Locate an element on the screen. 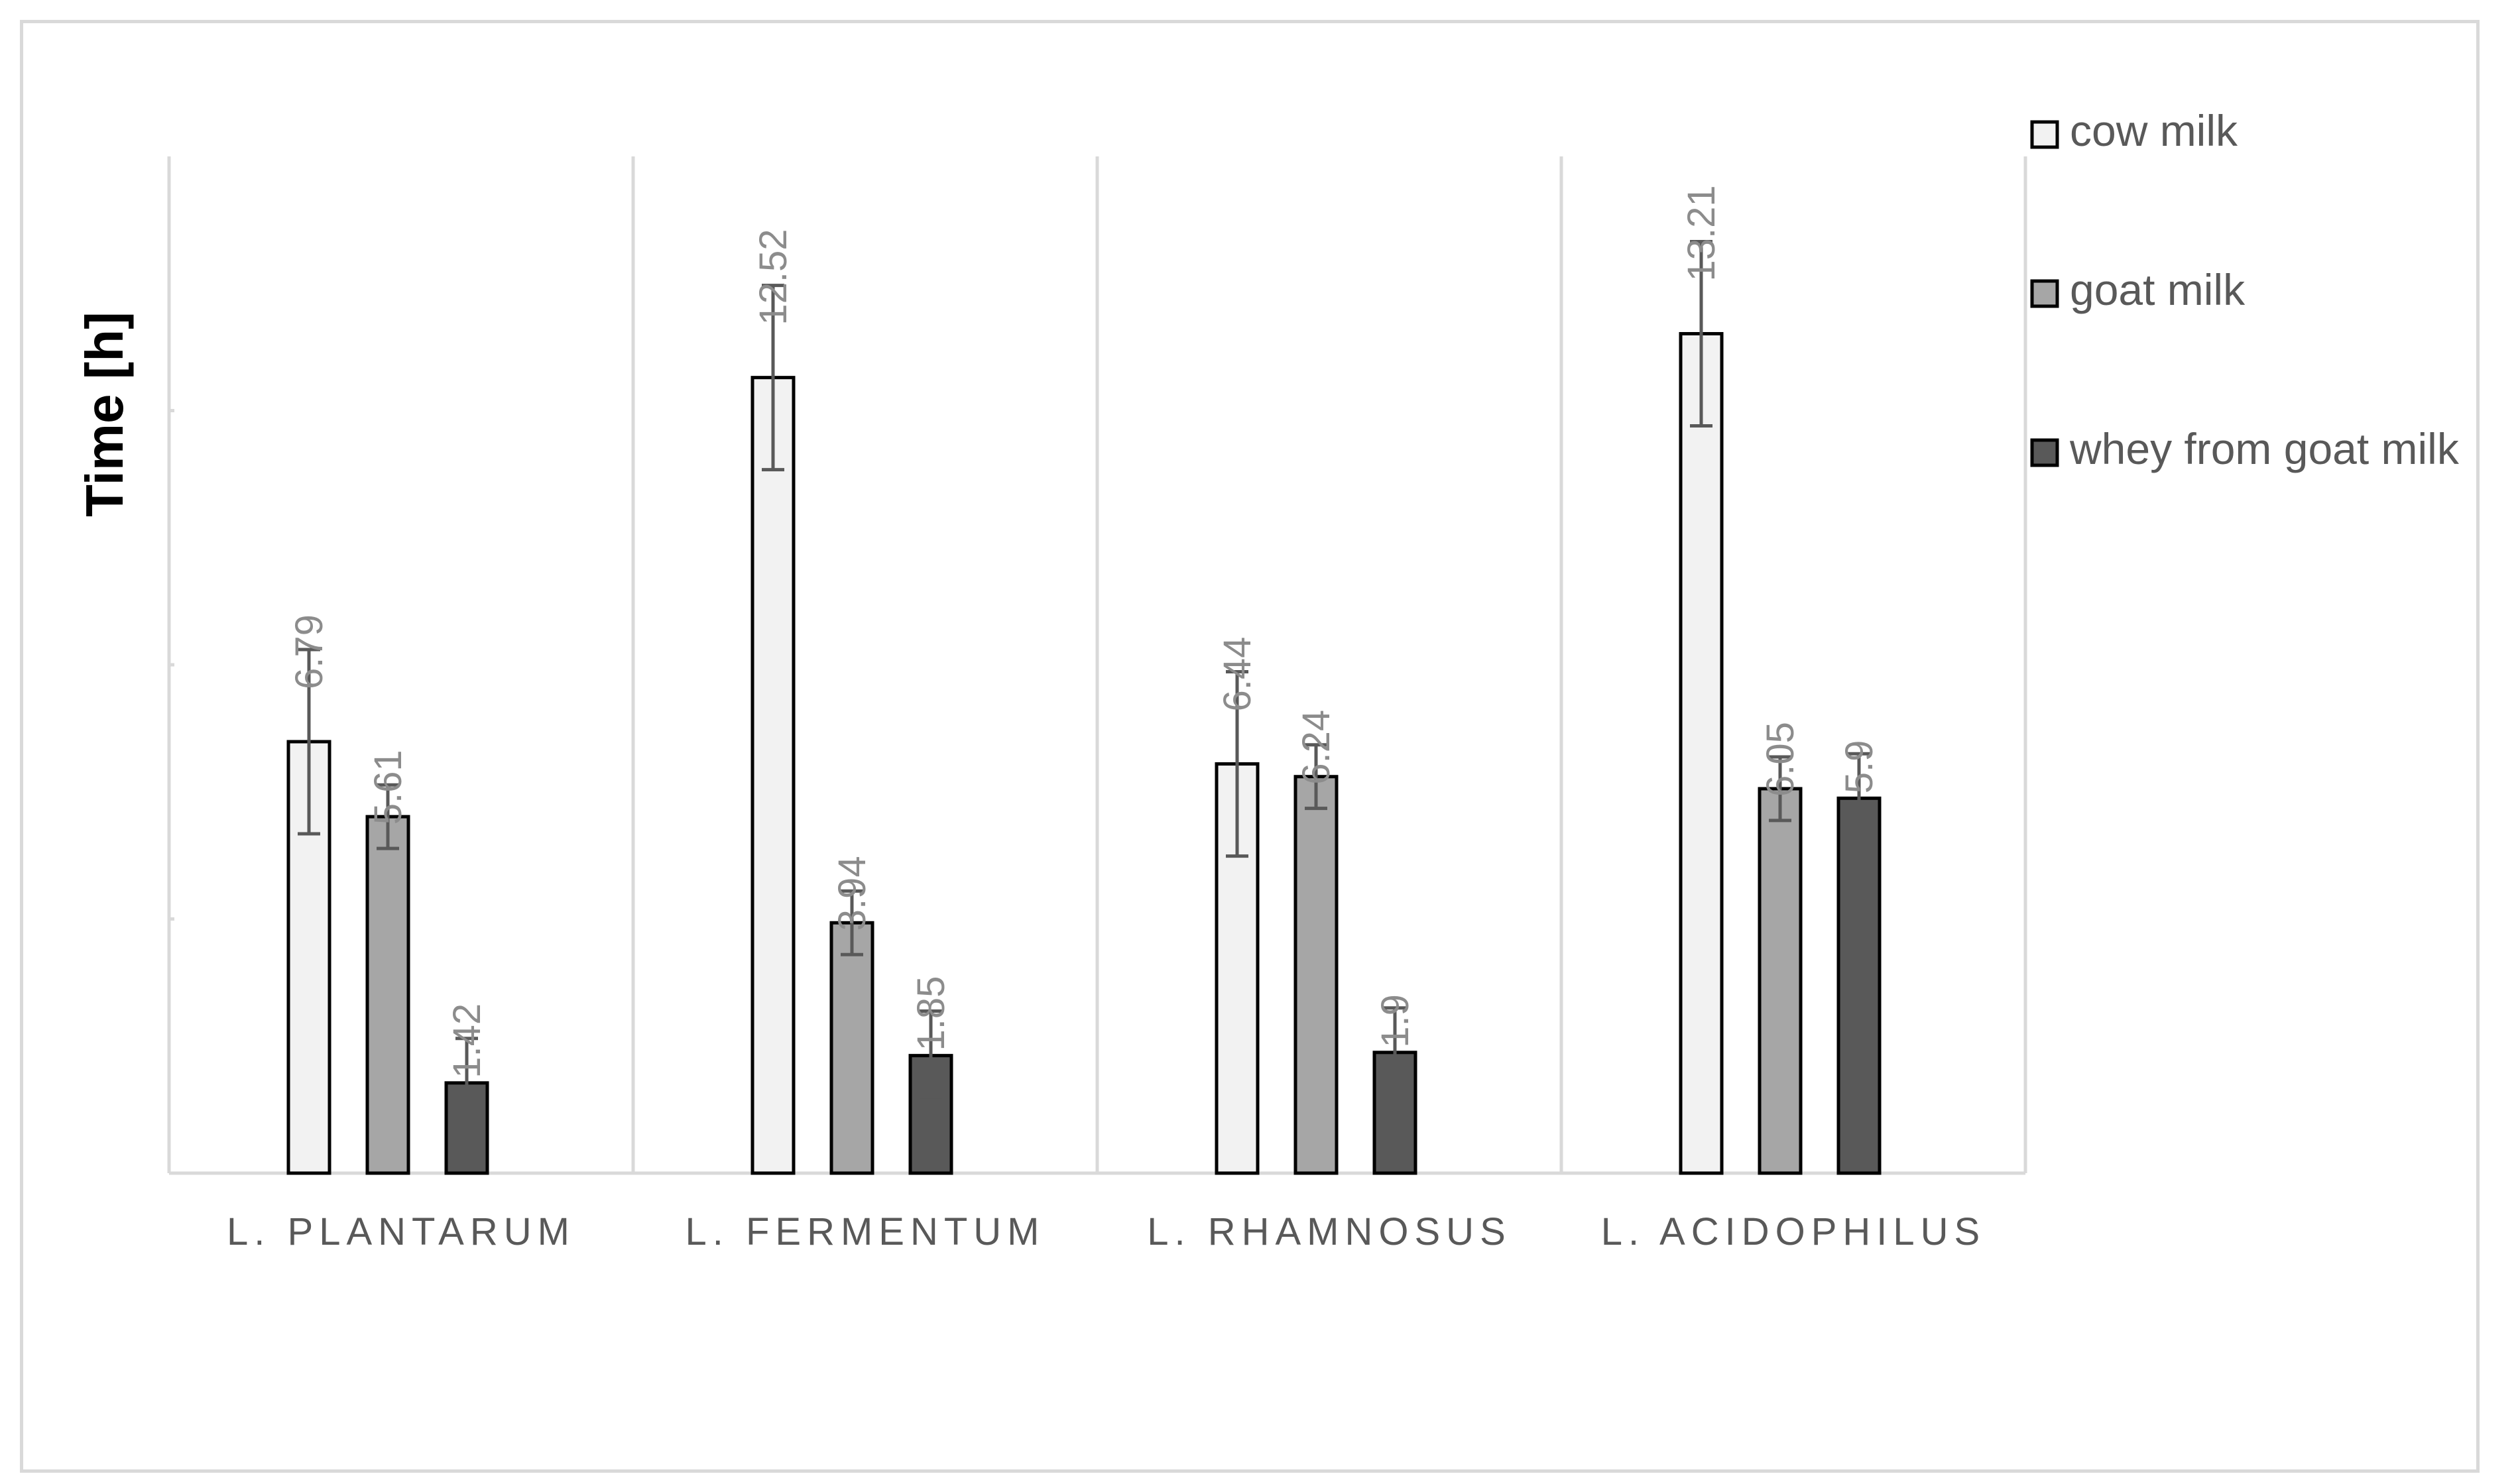 The width and height of the screenshot is (2520, 1484). data-label: 6.24 is located at coordinates (1316, 747).